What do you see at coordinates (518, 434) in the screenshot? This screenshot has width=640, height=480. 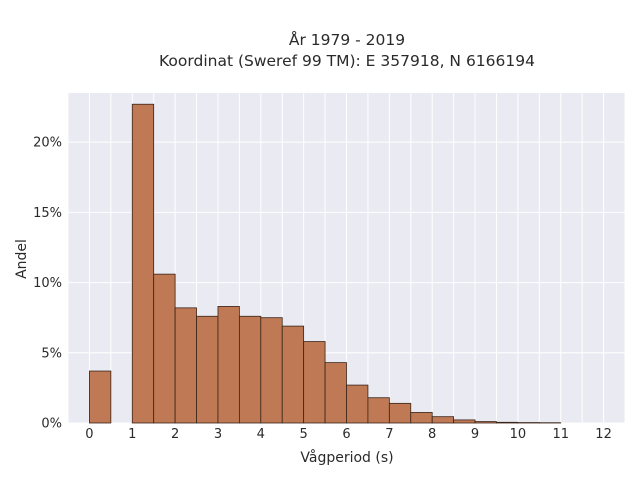 I see `x-tick-label: 10` at bounding box center [518, 434].